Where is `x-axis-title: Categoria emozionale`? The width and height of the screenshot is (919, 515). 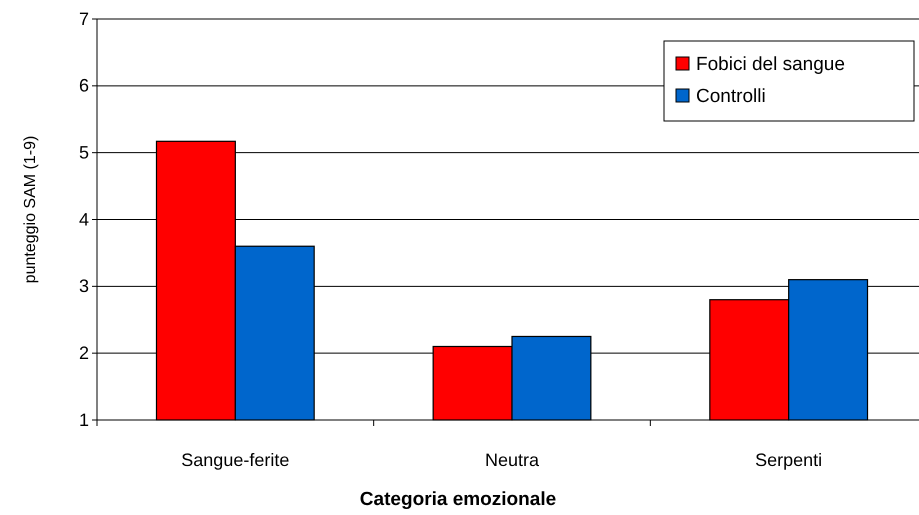 x-axis-title: Categoria emozionale is located at coordinates (458, 499).